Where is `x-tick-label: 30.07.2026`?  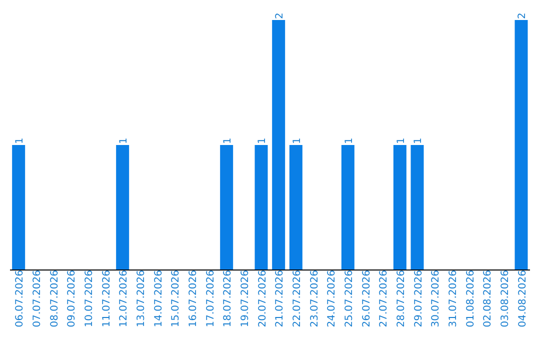
x-tick-label: 30.07.2026 is located at coordinates (436, 299).